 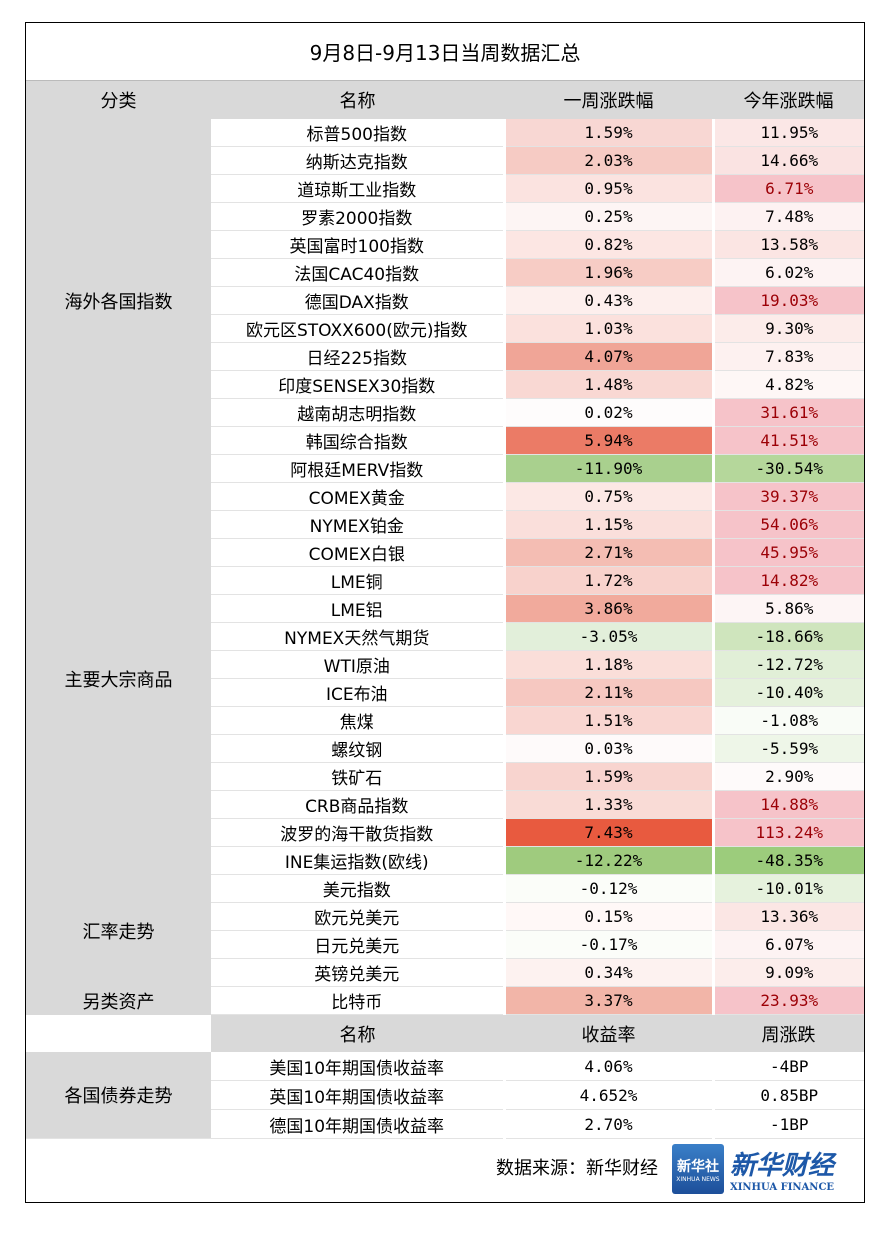 What do you see at coordinates (357, 133) in the screenshot?
I see `name-cell: 标普500指数` at bounding box center [357, 133].